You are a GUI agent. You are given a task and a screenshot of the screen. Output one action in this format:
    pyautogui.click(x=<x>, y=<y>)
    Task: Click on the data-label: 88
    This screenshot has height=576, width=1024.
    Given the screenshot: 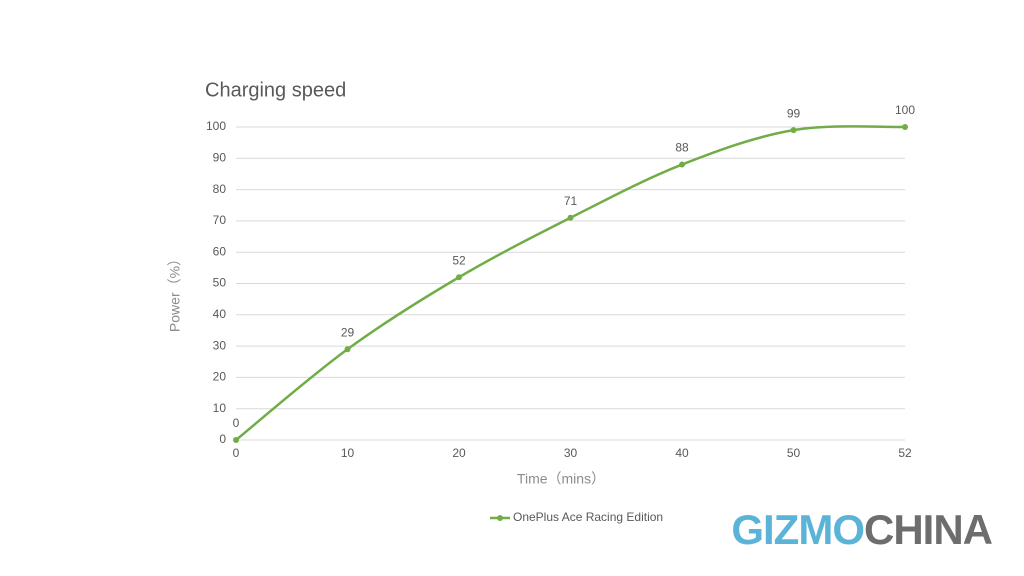 What is the action you would take?
    pyautogui.click(x=682, y=148)
    